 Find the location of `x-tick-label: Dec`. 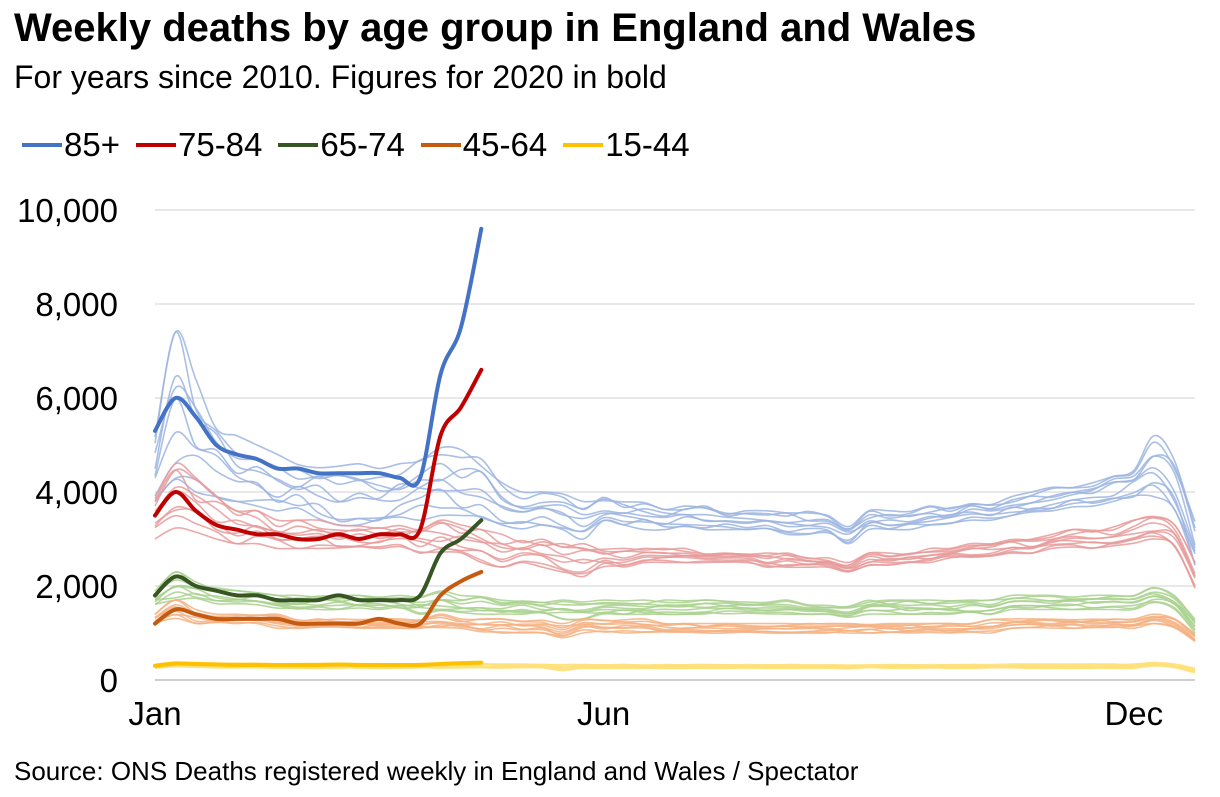

x-tick-label: Dec is located at coordinates (1133, 713).